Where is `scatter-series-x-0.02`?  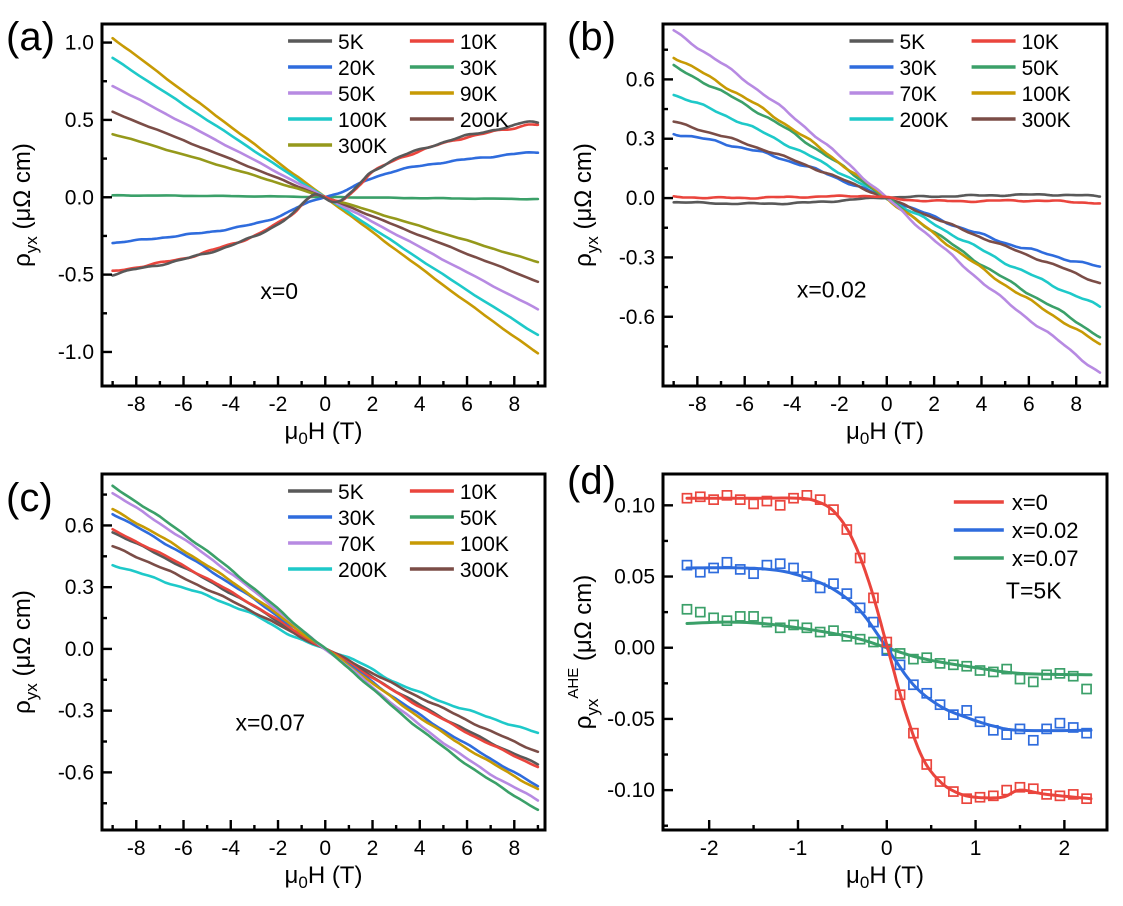 scatter-series-x-0.02 is located at coordinates (886, 651).